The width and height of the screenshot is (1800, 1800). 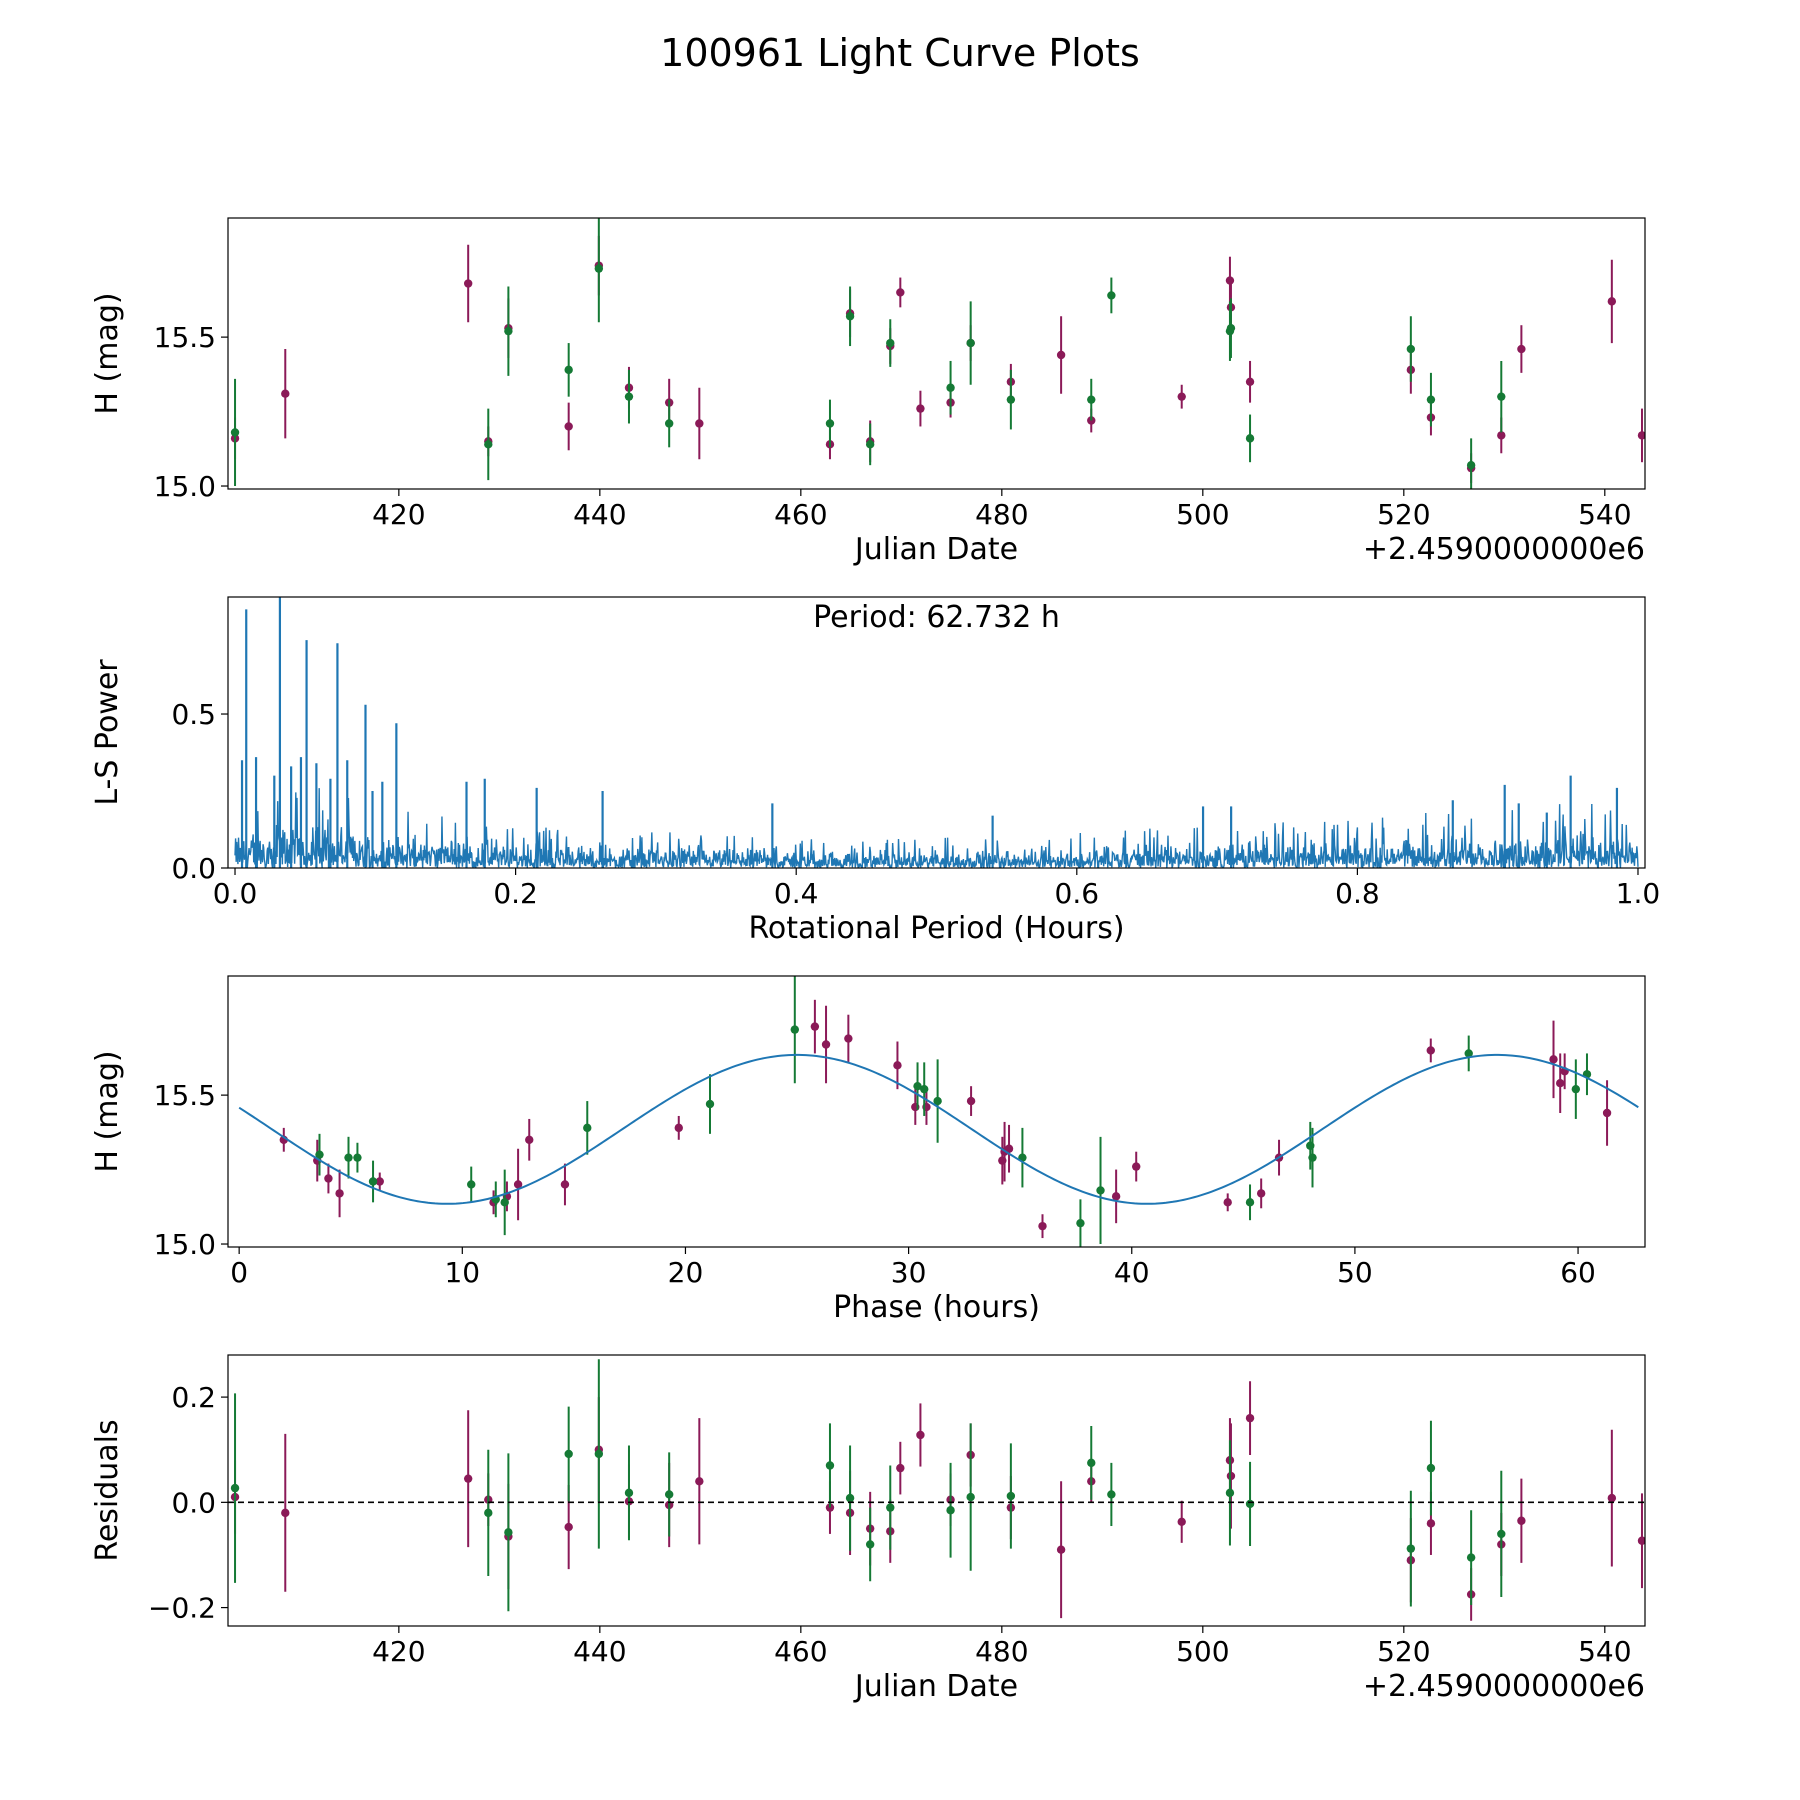 I want to click on residuals-x-tick-label: 440, so click(x=599, y=1651).